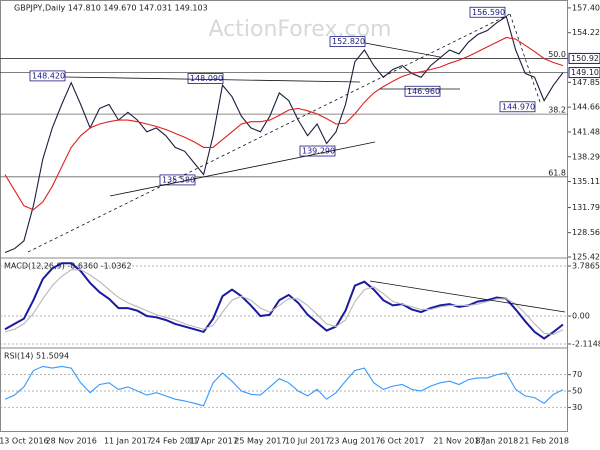 The height and width of the screenshot is (450, 600). What do you see at coordinates (354, 441) in the screenshot?
I see `x-tick-label: 23 Aug 2017` at bounding box center [354, 441].